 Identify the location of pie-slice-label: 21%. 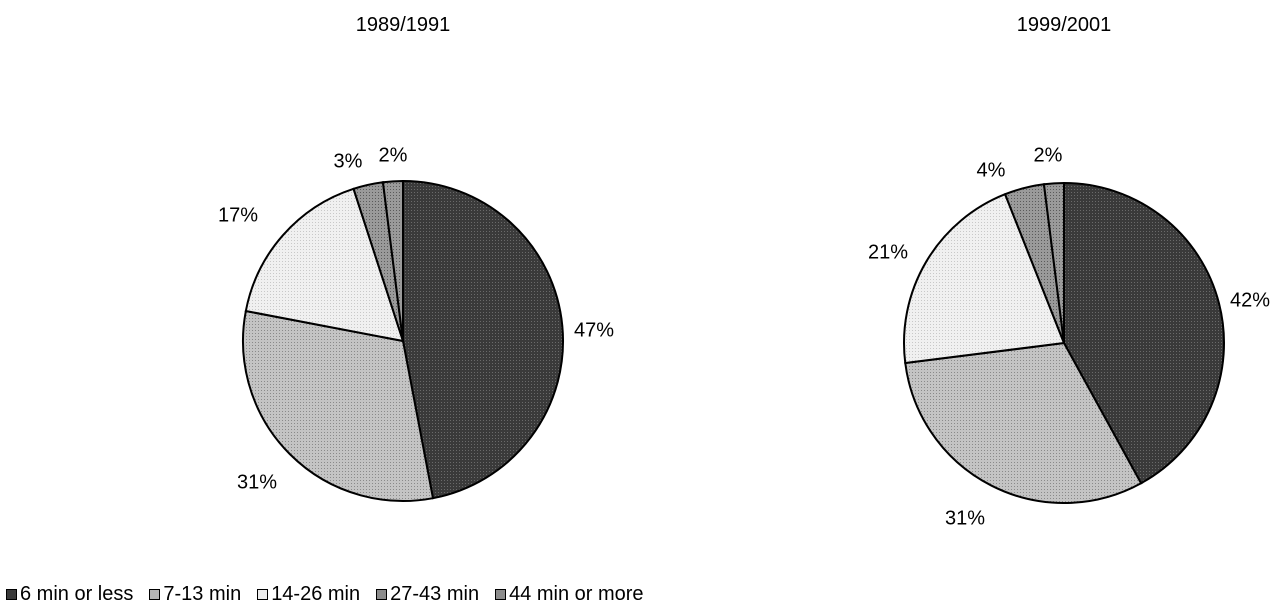
(888, 252).